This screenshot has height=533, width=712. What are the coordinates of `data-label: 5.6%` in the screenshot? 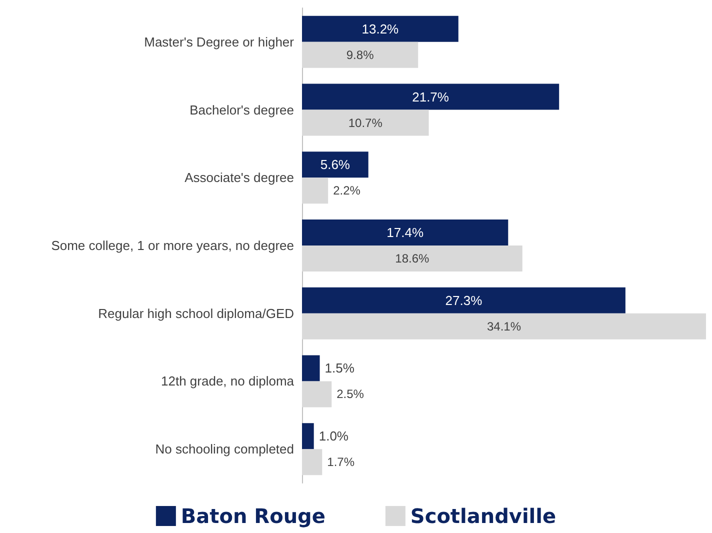 It's located at (335, 164).